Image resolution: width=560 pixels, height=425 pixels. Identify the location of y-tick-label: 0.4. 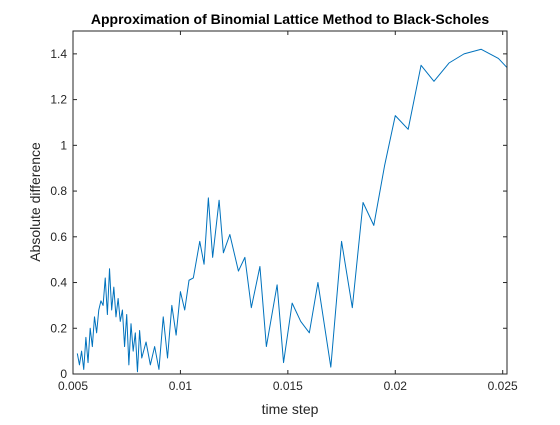
(58, 283).